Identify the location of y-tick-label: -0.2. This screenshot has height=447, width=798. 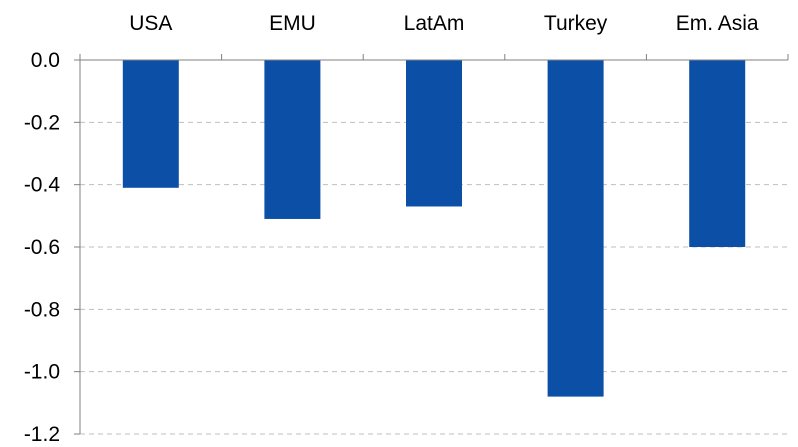
(42, 122).